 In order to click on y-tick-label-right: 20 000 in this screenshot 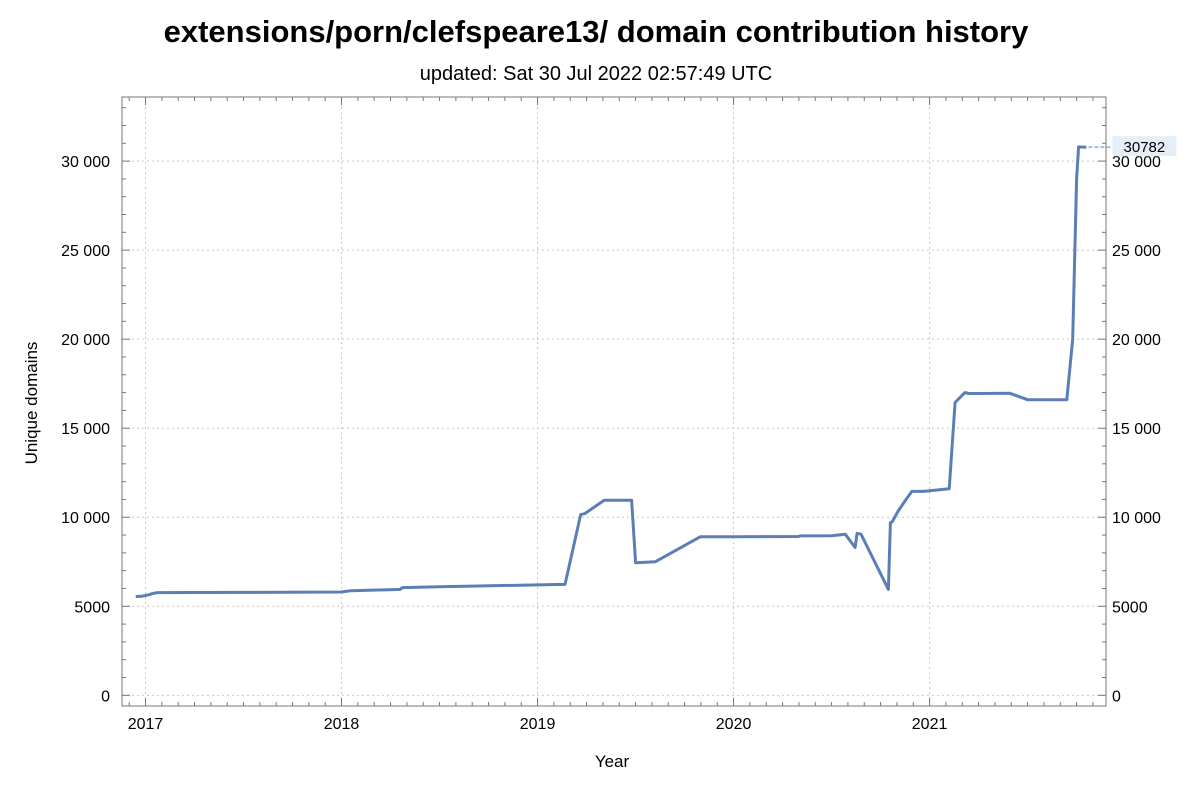, I will do `click(1136, 340)`.